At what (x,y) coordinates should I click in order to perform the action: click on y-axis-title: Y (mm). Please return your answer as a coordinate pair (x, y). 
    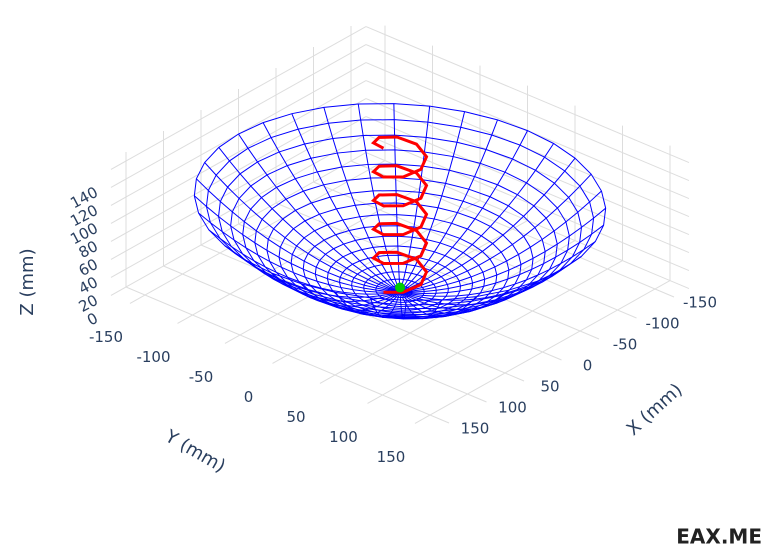
    Looking at the image, I should click on (195, 452).